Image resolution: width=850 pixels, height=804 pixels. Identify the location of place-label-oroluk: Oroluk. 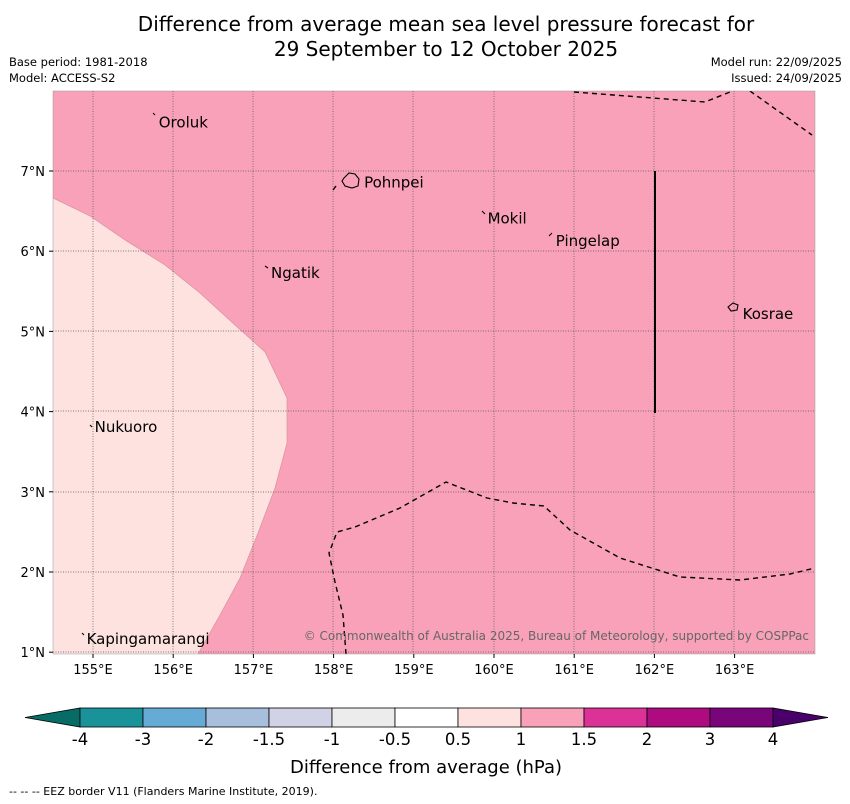
(183, 122).